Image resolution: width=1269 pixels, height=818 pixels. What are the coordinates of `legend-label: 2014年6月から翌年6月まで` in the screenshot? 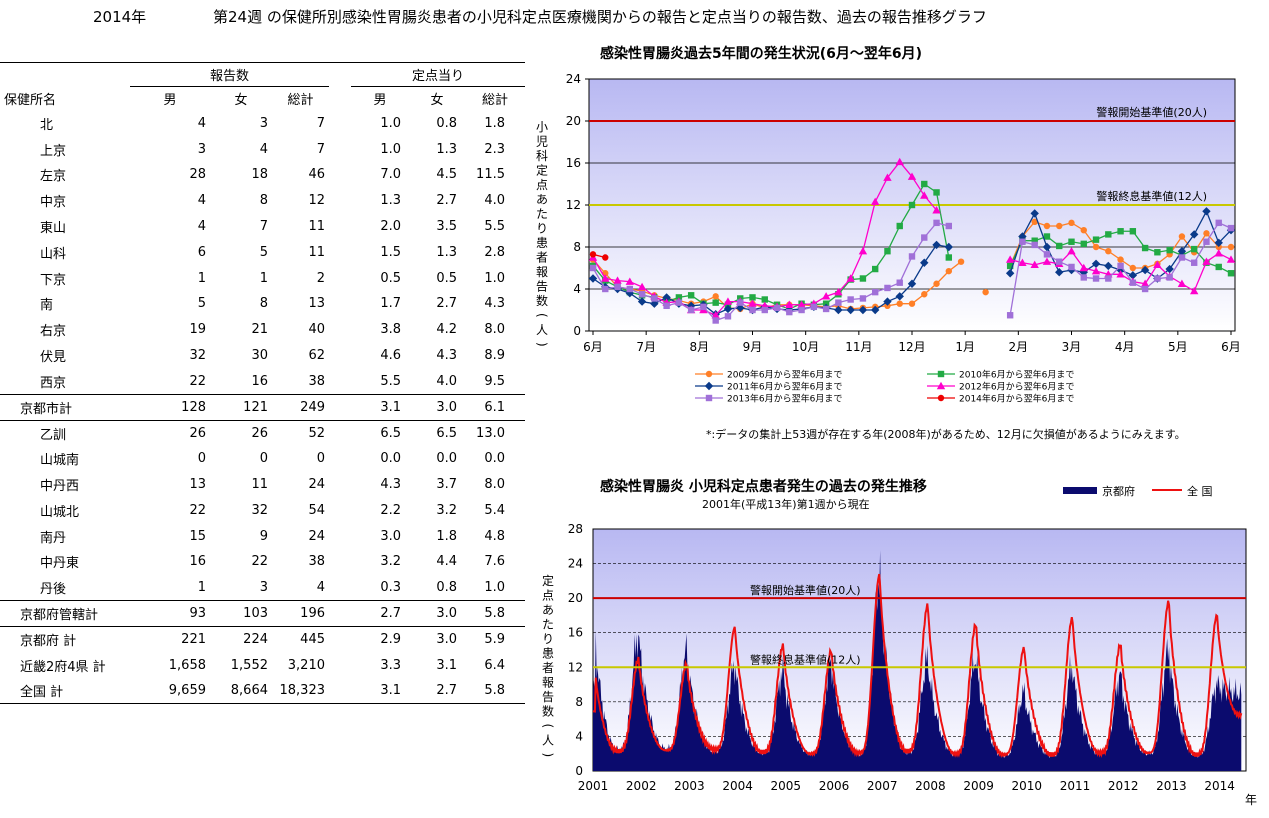 It's located at (1016, 399).